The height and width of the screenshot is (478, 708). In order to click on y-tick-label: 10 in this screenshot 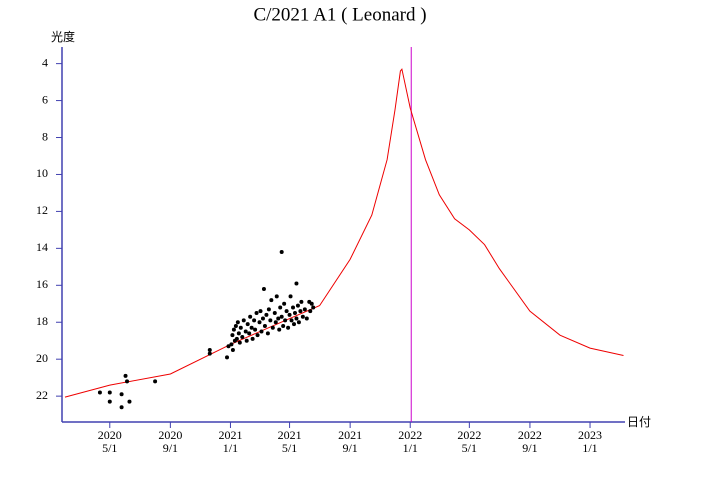, I will do `click(42, 173)`.